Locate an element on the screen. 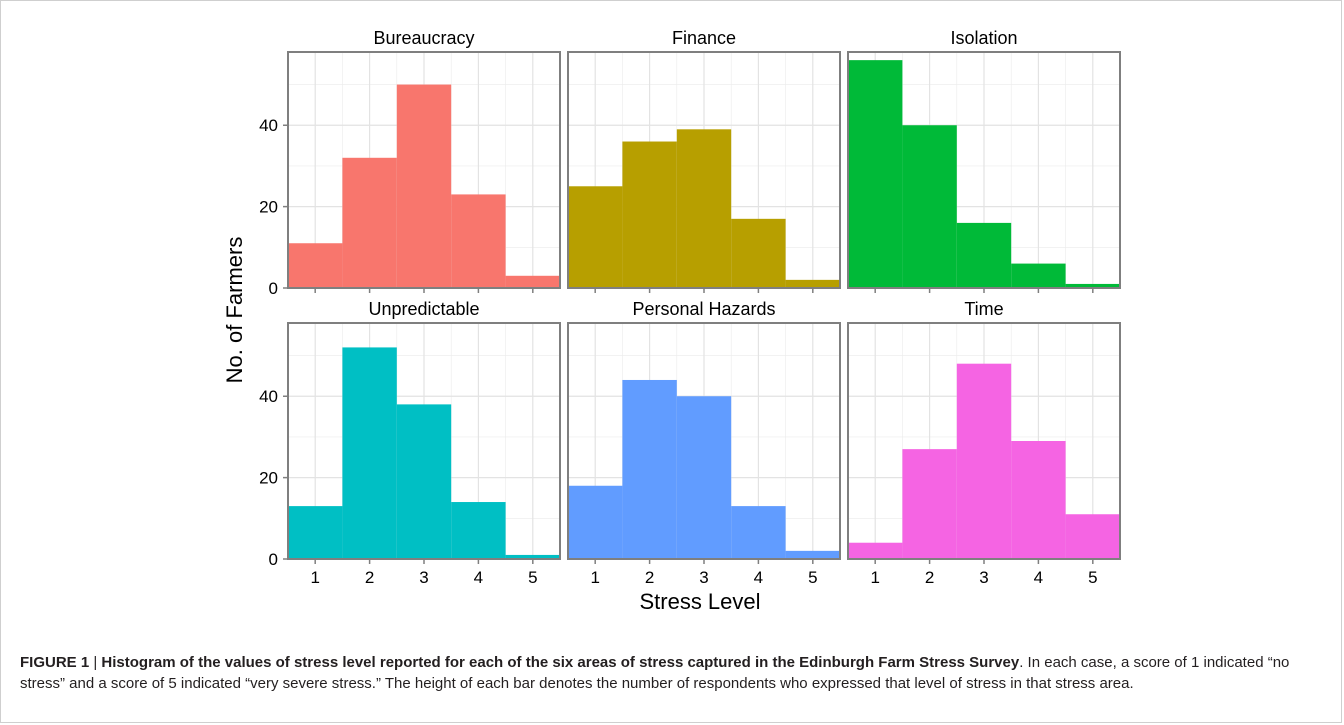  facet-panel: Personal Hazards 1 2 3 4 5 is located at coordinates (704, 443).